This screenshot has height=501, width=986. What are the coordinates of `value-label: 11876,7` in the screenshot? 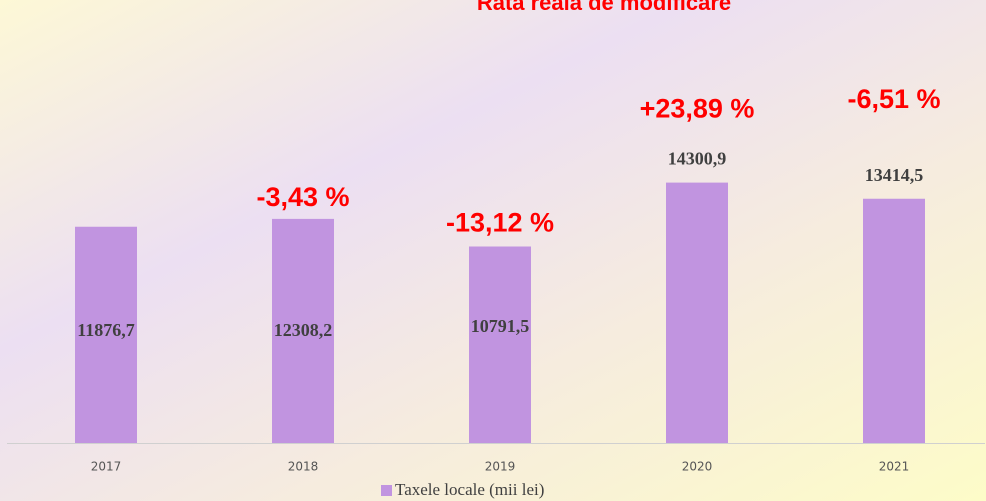 It's located at (106, 330).